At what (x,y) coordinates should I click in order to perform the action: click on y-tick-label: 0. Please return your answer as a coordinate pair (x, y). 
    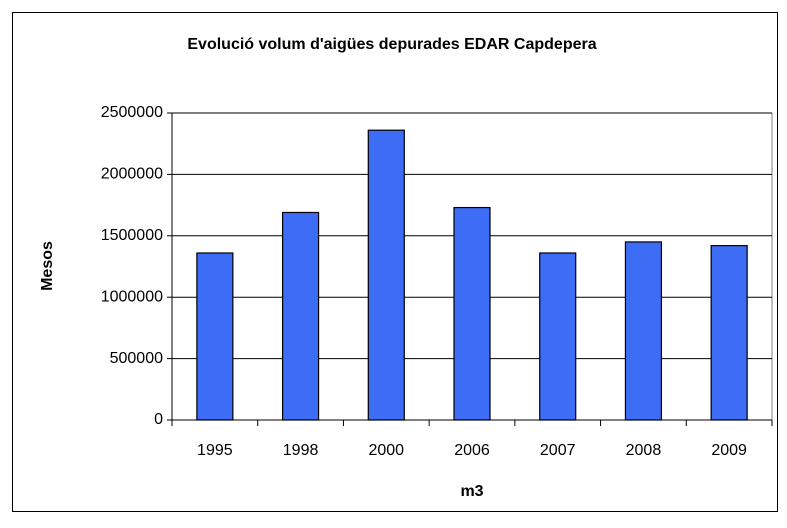
    Looking at the image, I should click on (158, 419).